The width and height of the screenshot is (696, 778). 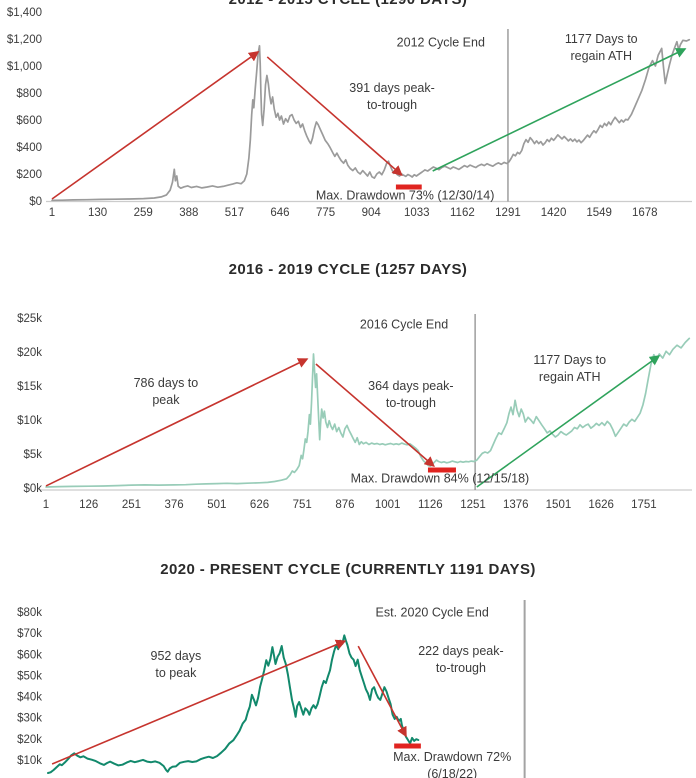 I want to click on x-tick-label: 251, so click(x=131, y=505).